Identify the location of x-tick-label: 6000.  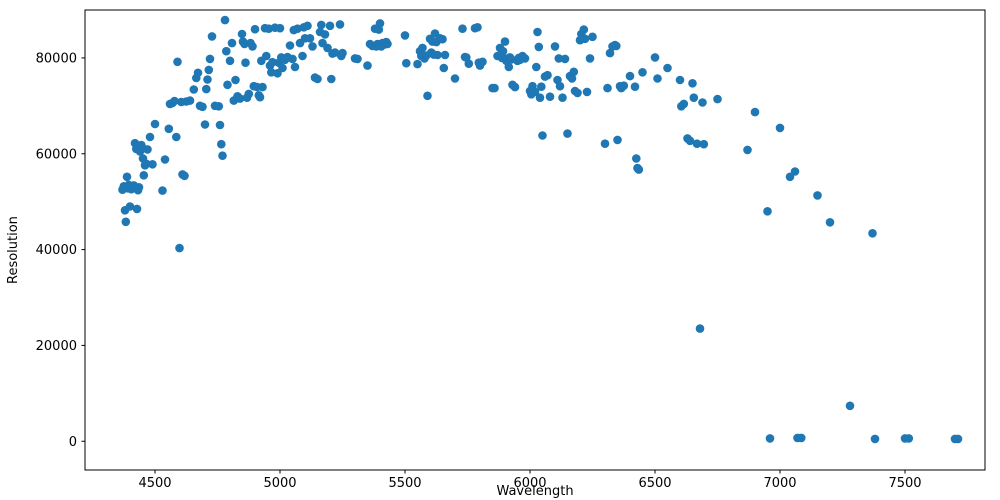
(529, 483).